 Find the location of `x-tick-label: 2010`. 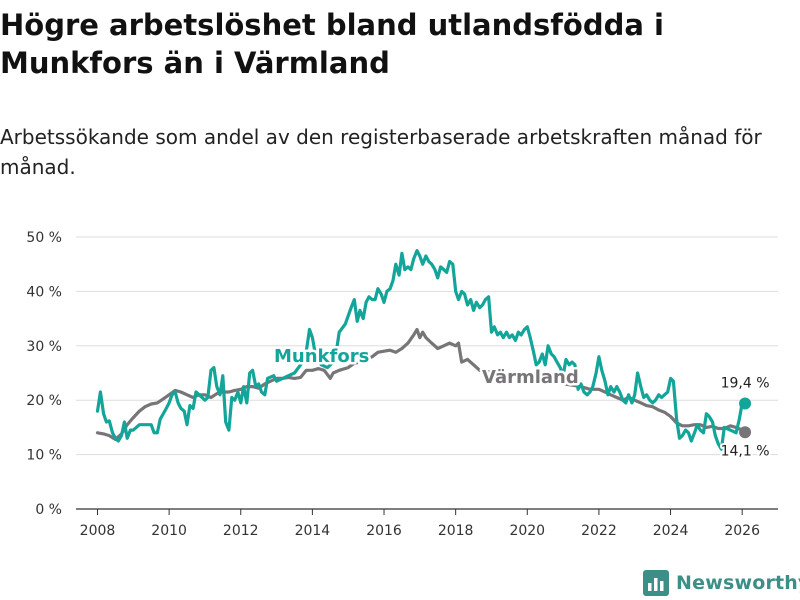

x-tick-label: 2010 is located at coordinates (169, 531).